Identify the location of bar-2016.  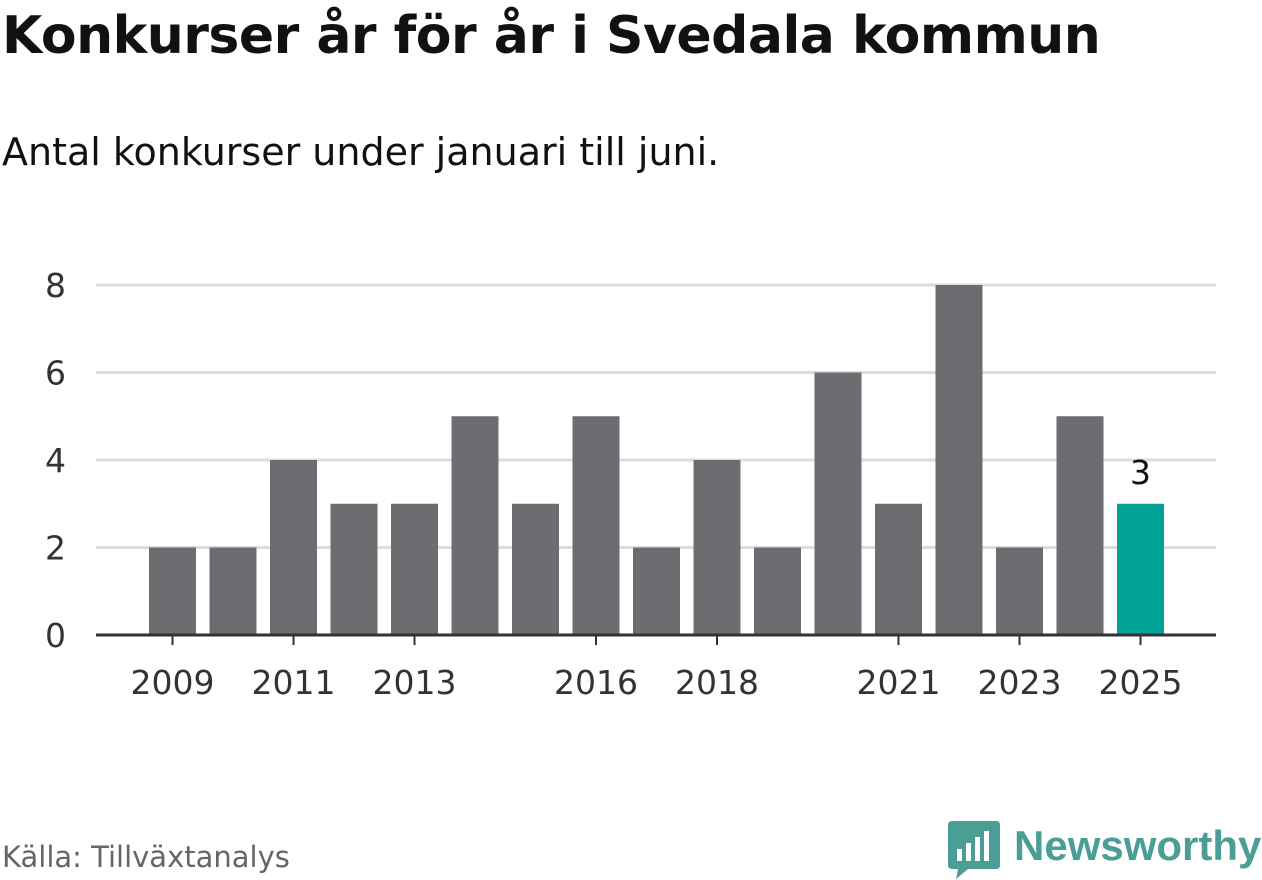
(596, 525).